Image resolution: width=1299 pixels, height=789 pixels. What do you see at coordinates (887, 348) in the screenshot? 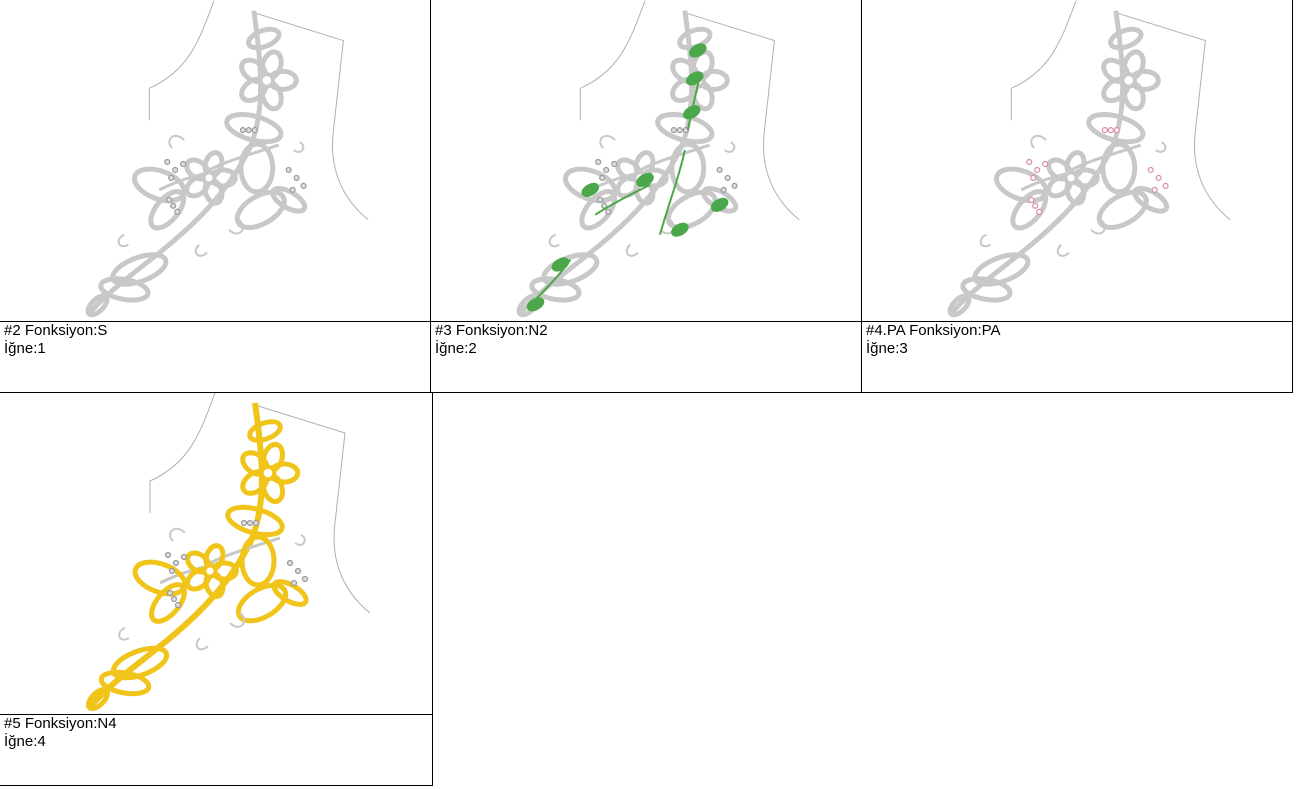
I see `panel-3-needle: İğne:3` at bounding box center [887, 348].